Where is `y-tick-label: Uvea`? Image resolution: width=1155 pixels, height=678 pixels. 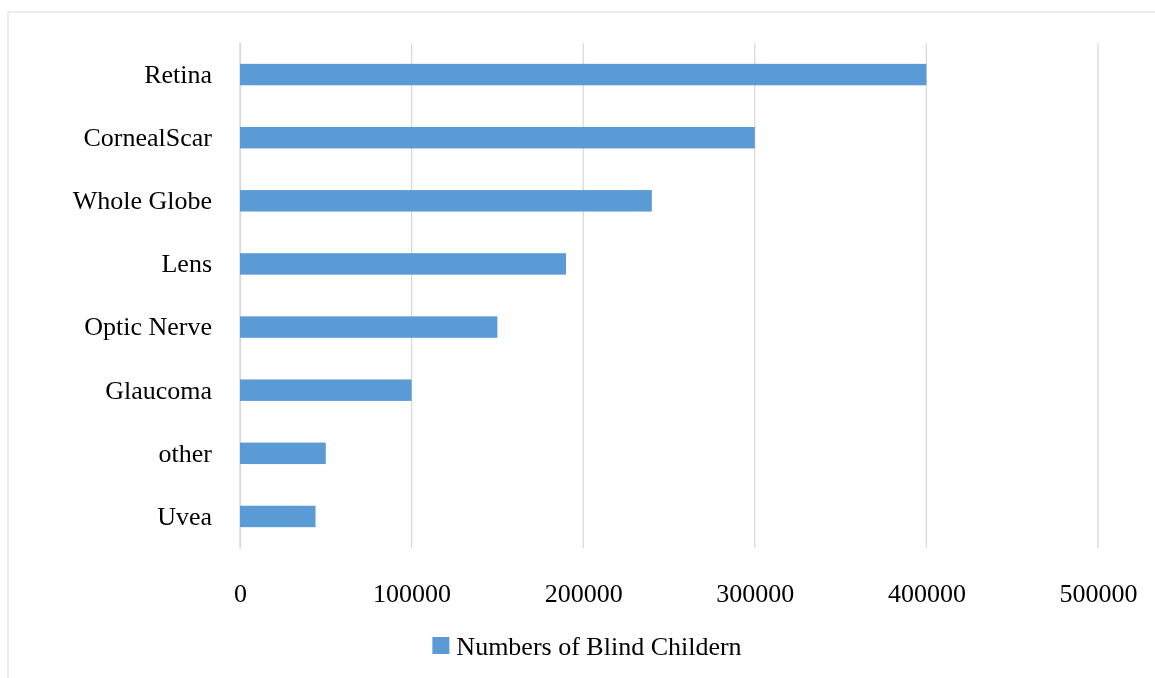
y-tick-label: Uvea is located at coordinates (185, 516).